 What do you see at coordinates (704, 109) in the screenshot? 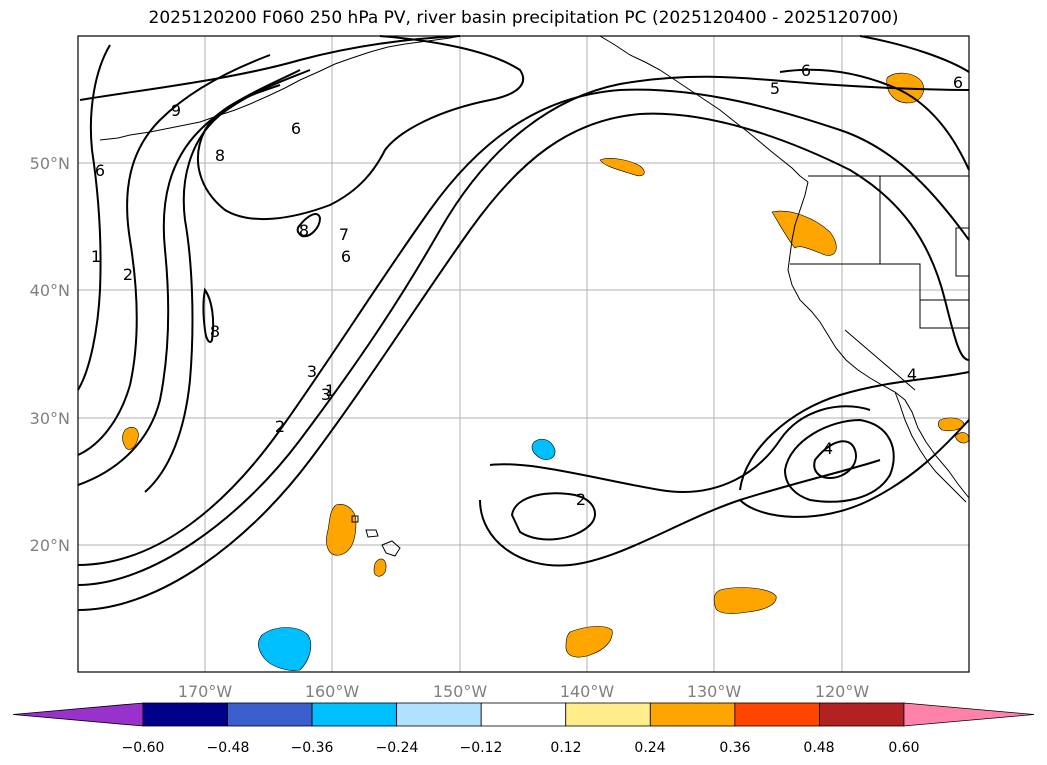
I see `alaska-panhandle` at bounding box center [704, 109].